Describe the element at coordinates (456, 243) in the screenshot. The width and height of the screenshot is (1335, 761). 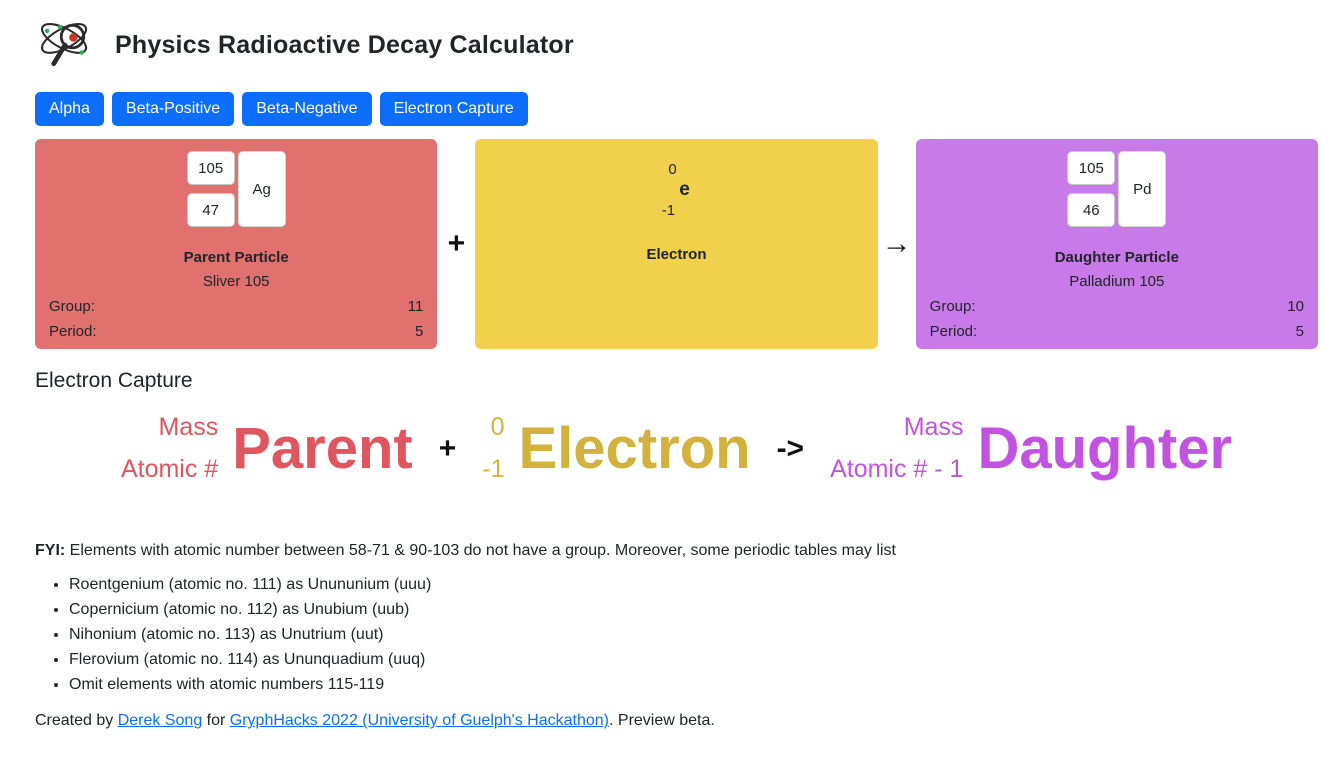
I see `plus-operator: +` at that location.